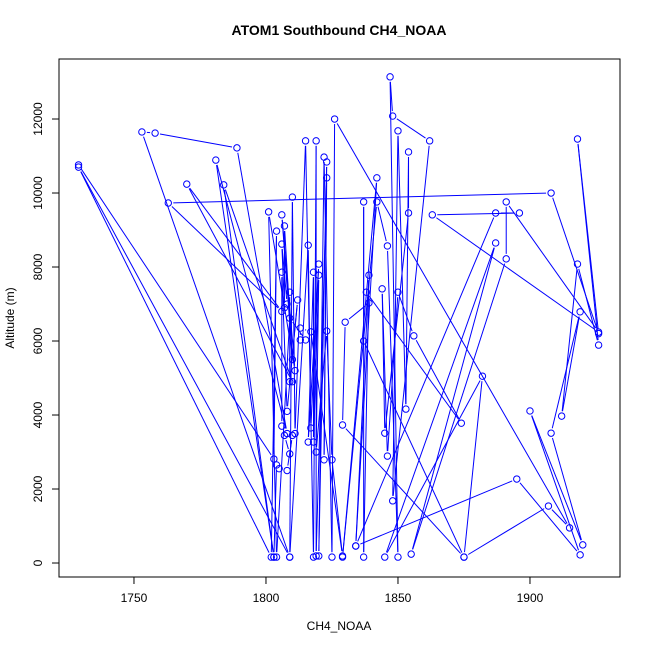 The height and width of the screenshot is (655, 650). What do you see at coordinates (38, 562) in the screenshot?
I see `y-tick-label: 0` at bounding box center [38, 562].